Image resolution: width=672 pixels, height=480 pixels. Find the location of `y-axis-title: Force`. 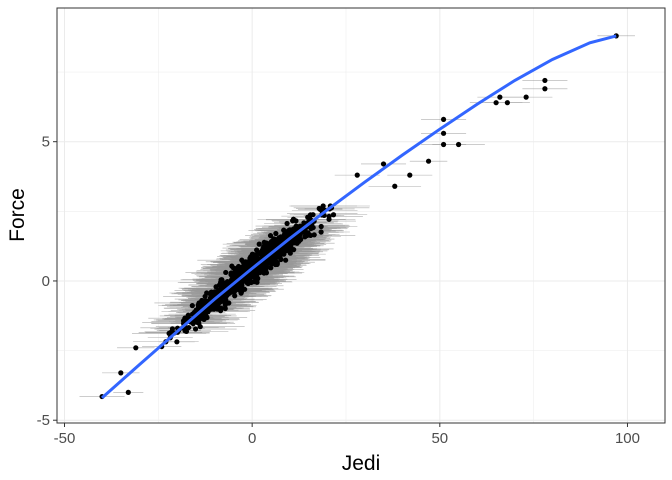

y-axis-title: Force is located at coordinates (17, 215).